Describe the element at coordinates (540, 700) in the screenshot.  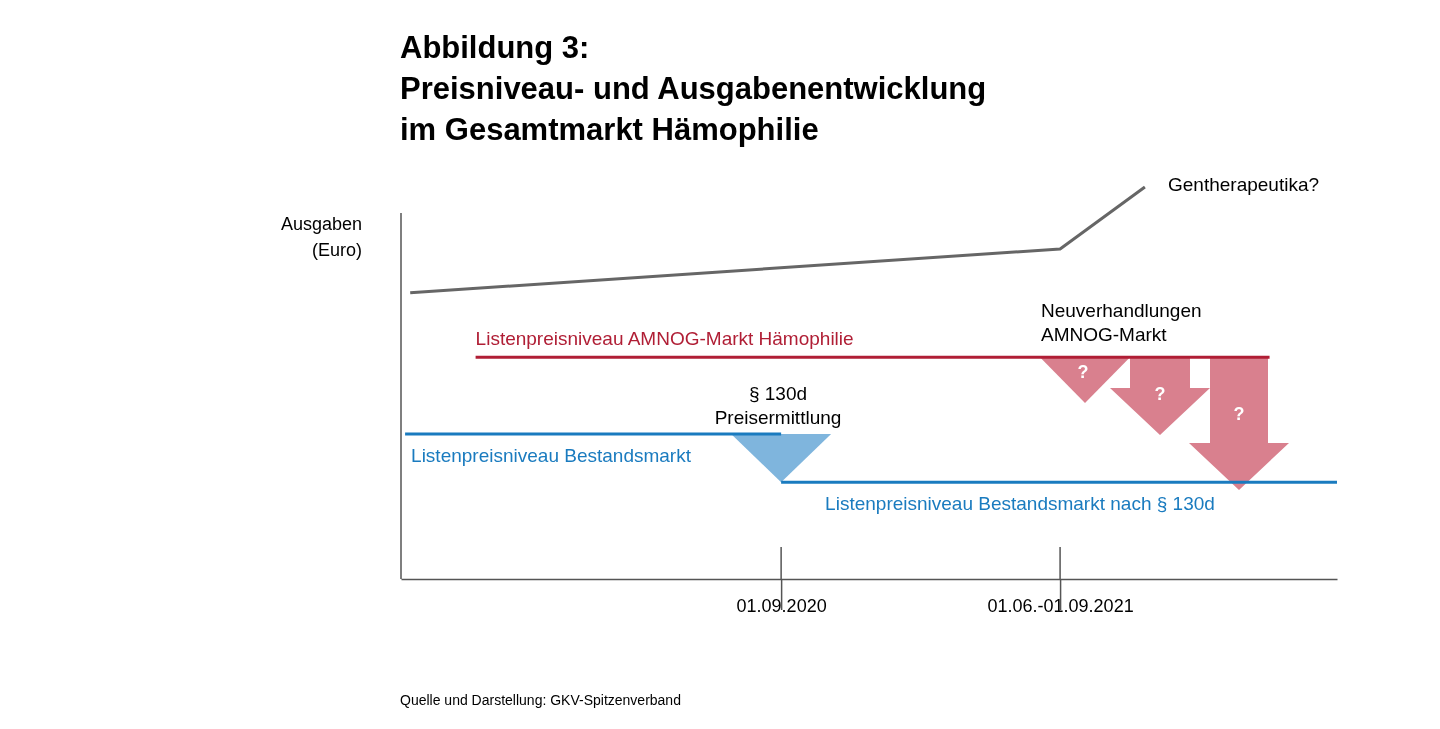
I see `source-note: Quelle und Darstellung: GKV-Spitzenverband` at that location.